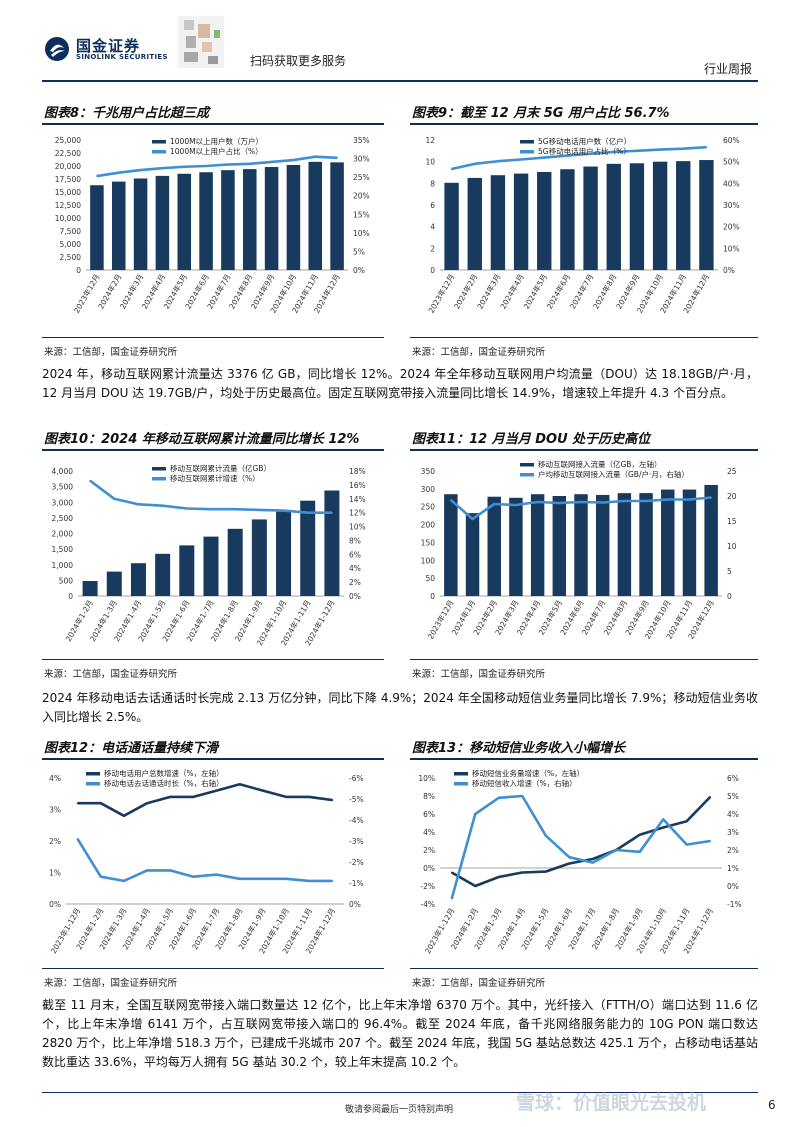 This screenshot has height=1127, width=798. Describe the element at coordinates (731, 183) in the screenshot. I see `fig9-yright-tick: 40%` at that location.